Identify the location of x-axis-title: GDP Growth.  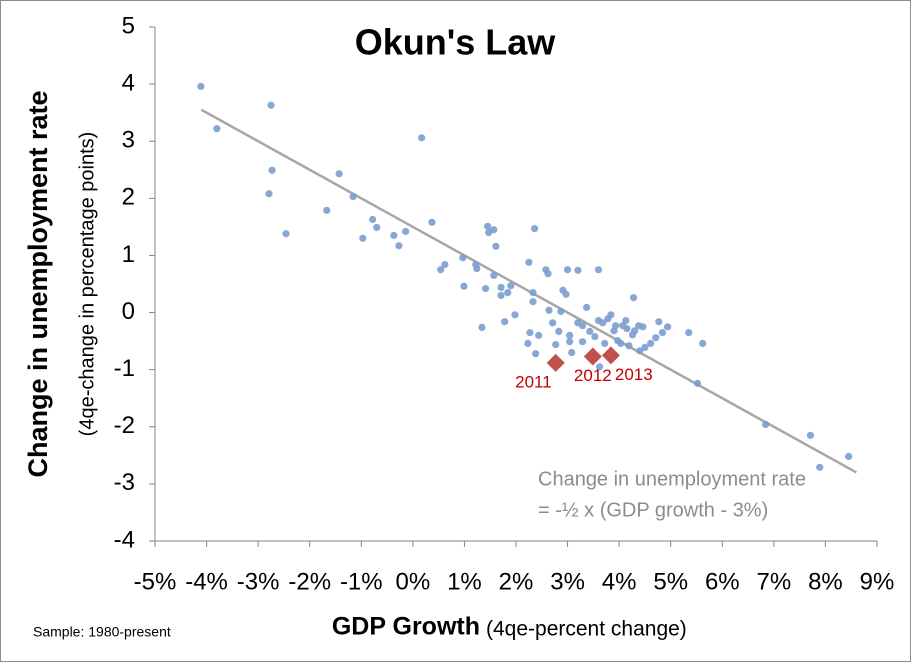
(406, 627).